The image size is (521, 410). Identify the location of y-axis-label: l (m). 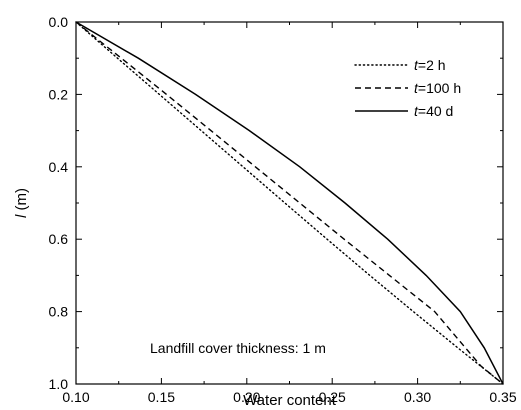
(21, 203).